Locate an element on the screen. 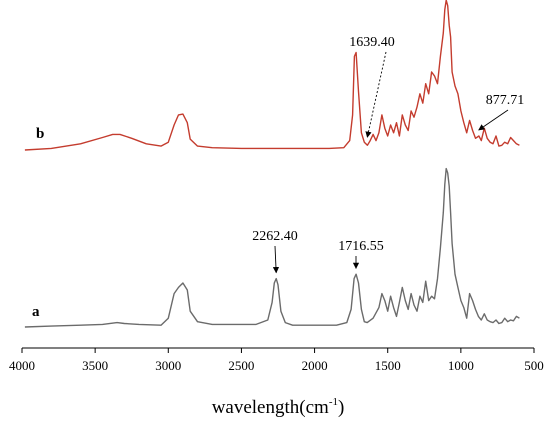 This screenshot has height=427, width=550. peak-label-2262-40: 2262.40 is located at coordinates (275, 236).